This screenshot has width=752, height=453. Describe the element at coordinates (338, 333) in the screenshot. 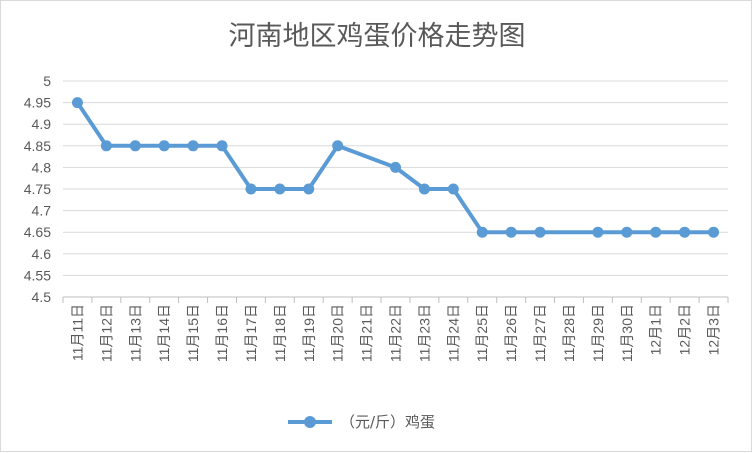

I see `x-tick-label: 11月20日` at that location.